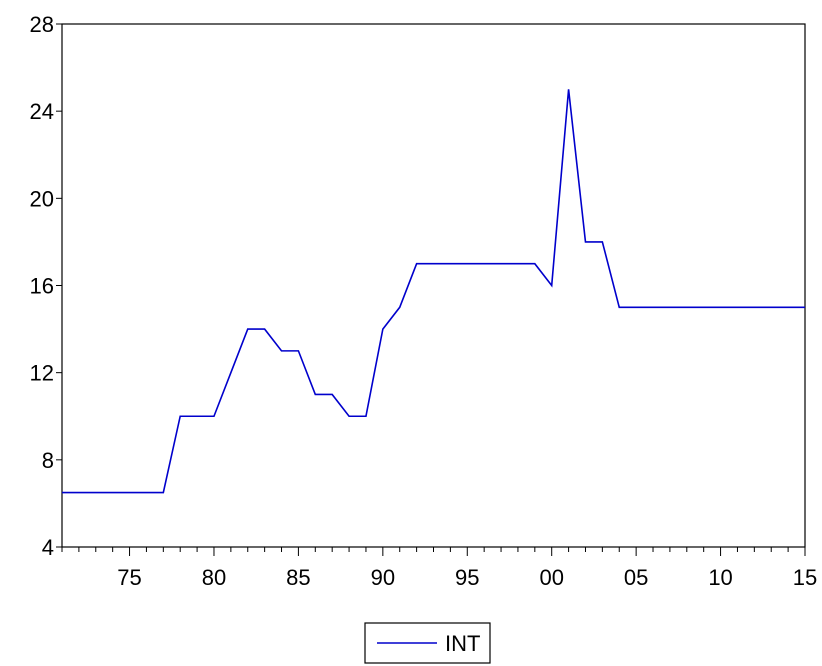 The width and height of the screenshot is (822, 666). What do you see at coordinates (42, 373) in the screenshot?
I see `y-tick-label: 12` at bounding box center [42, 373].